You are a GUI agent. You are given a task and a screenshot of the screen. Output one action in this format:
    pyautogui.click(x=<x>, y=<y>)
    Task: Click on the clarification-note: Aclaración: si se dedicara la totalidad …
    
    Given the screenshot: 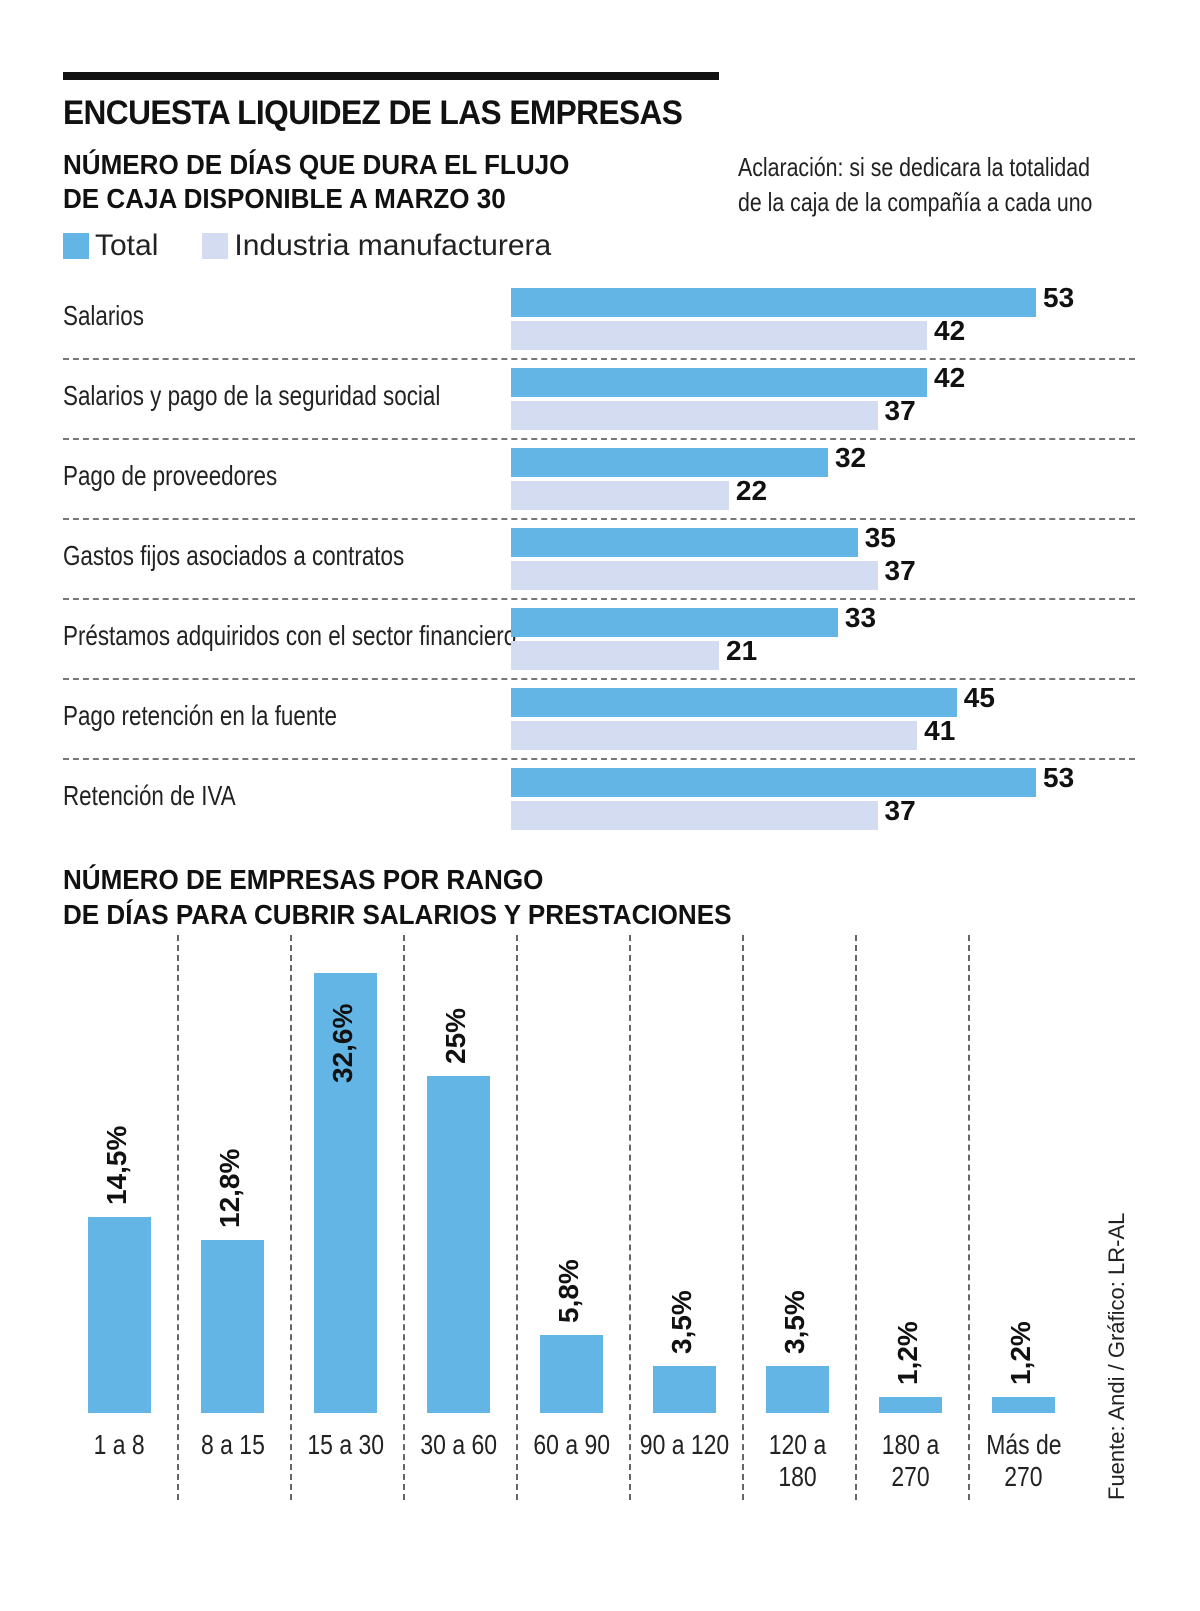 What is the action you would take?
    pyautogui.click(x=915, y=185)
    